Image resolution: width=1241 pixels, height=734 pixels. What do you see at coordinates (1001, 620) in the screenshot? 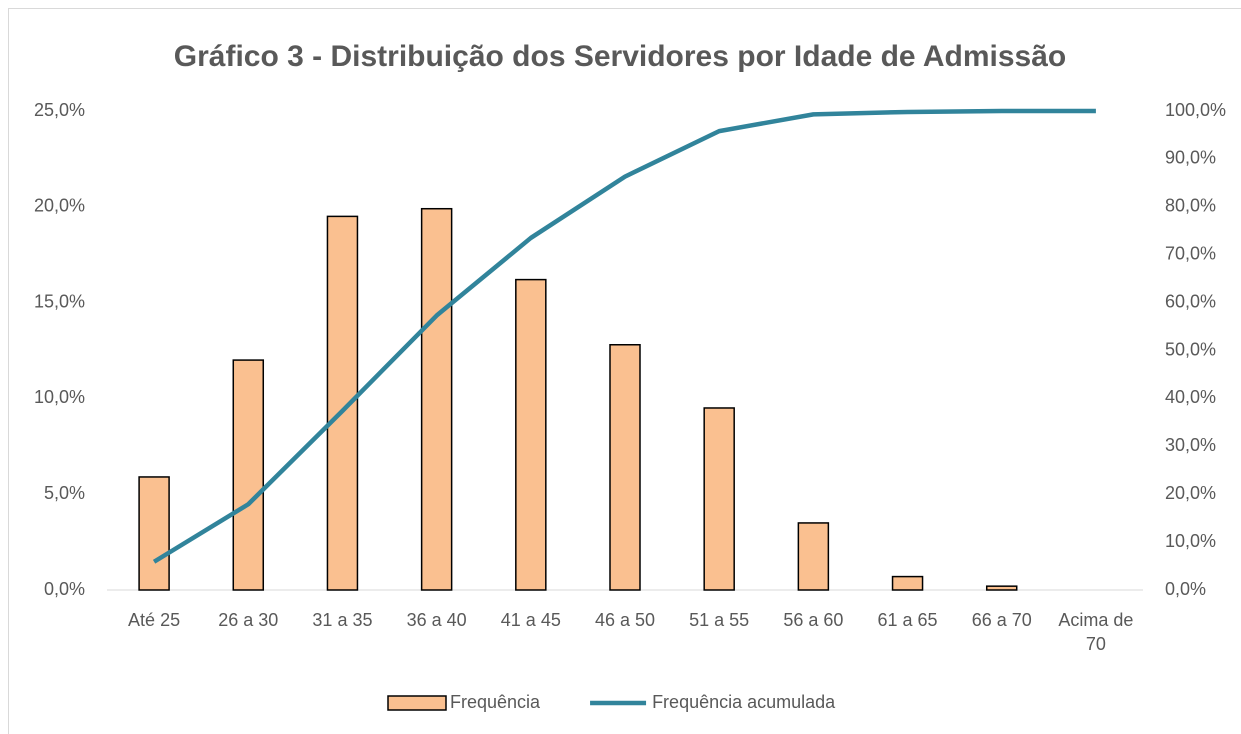
I see `x-tick-label: 66 a 70` at bounding box center [1001, 620].